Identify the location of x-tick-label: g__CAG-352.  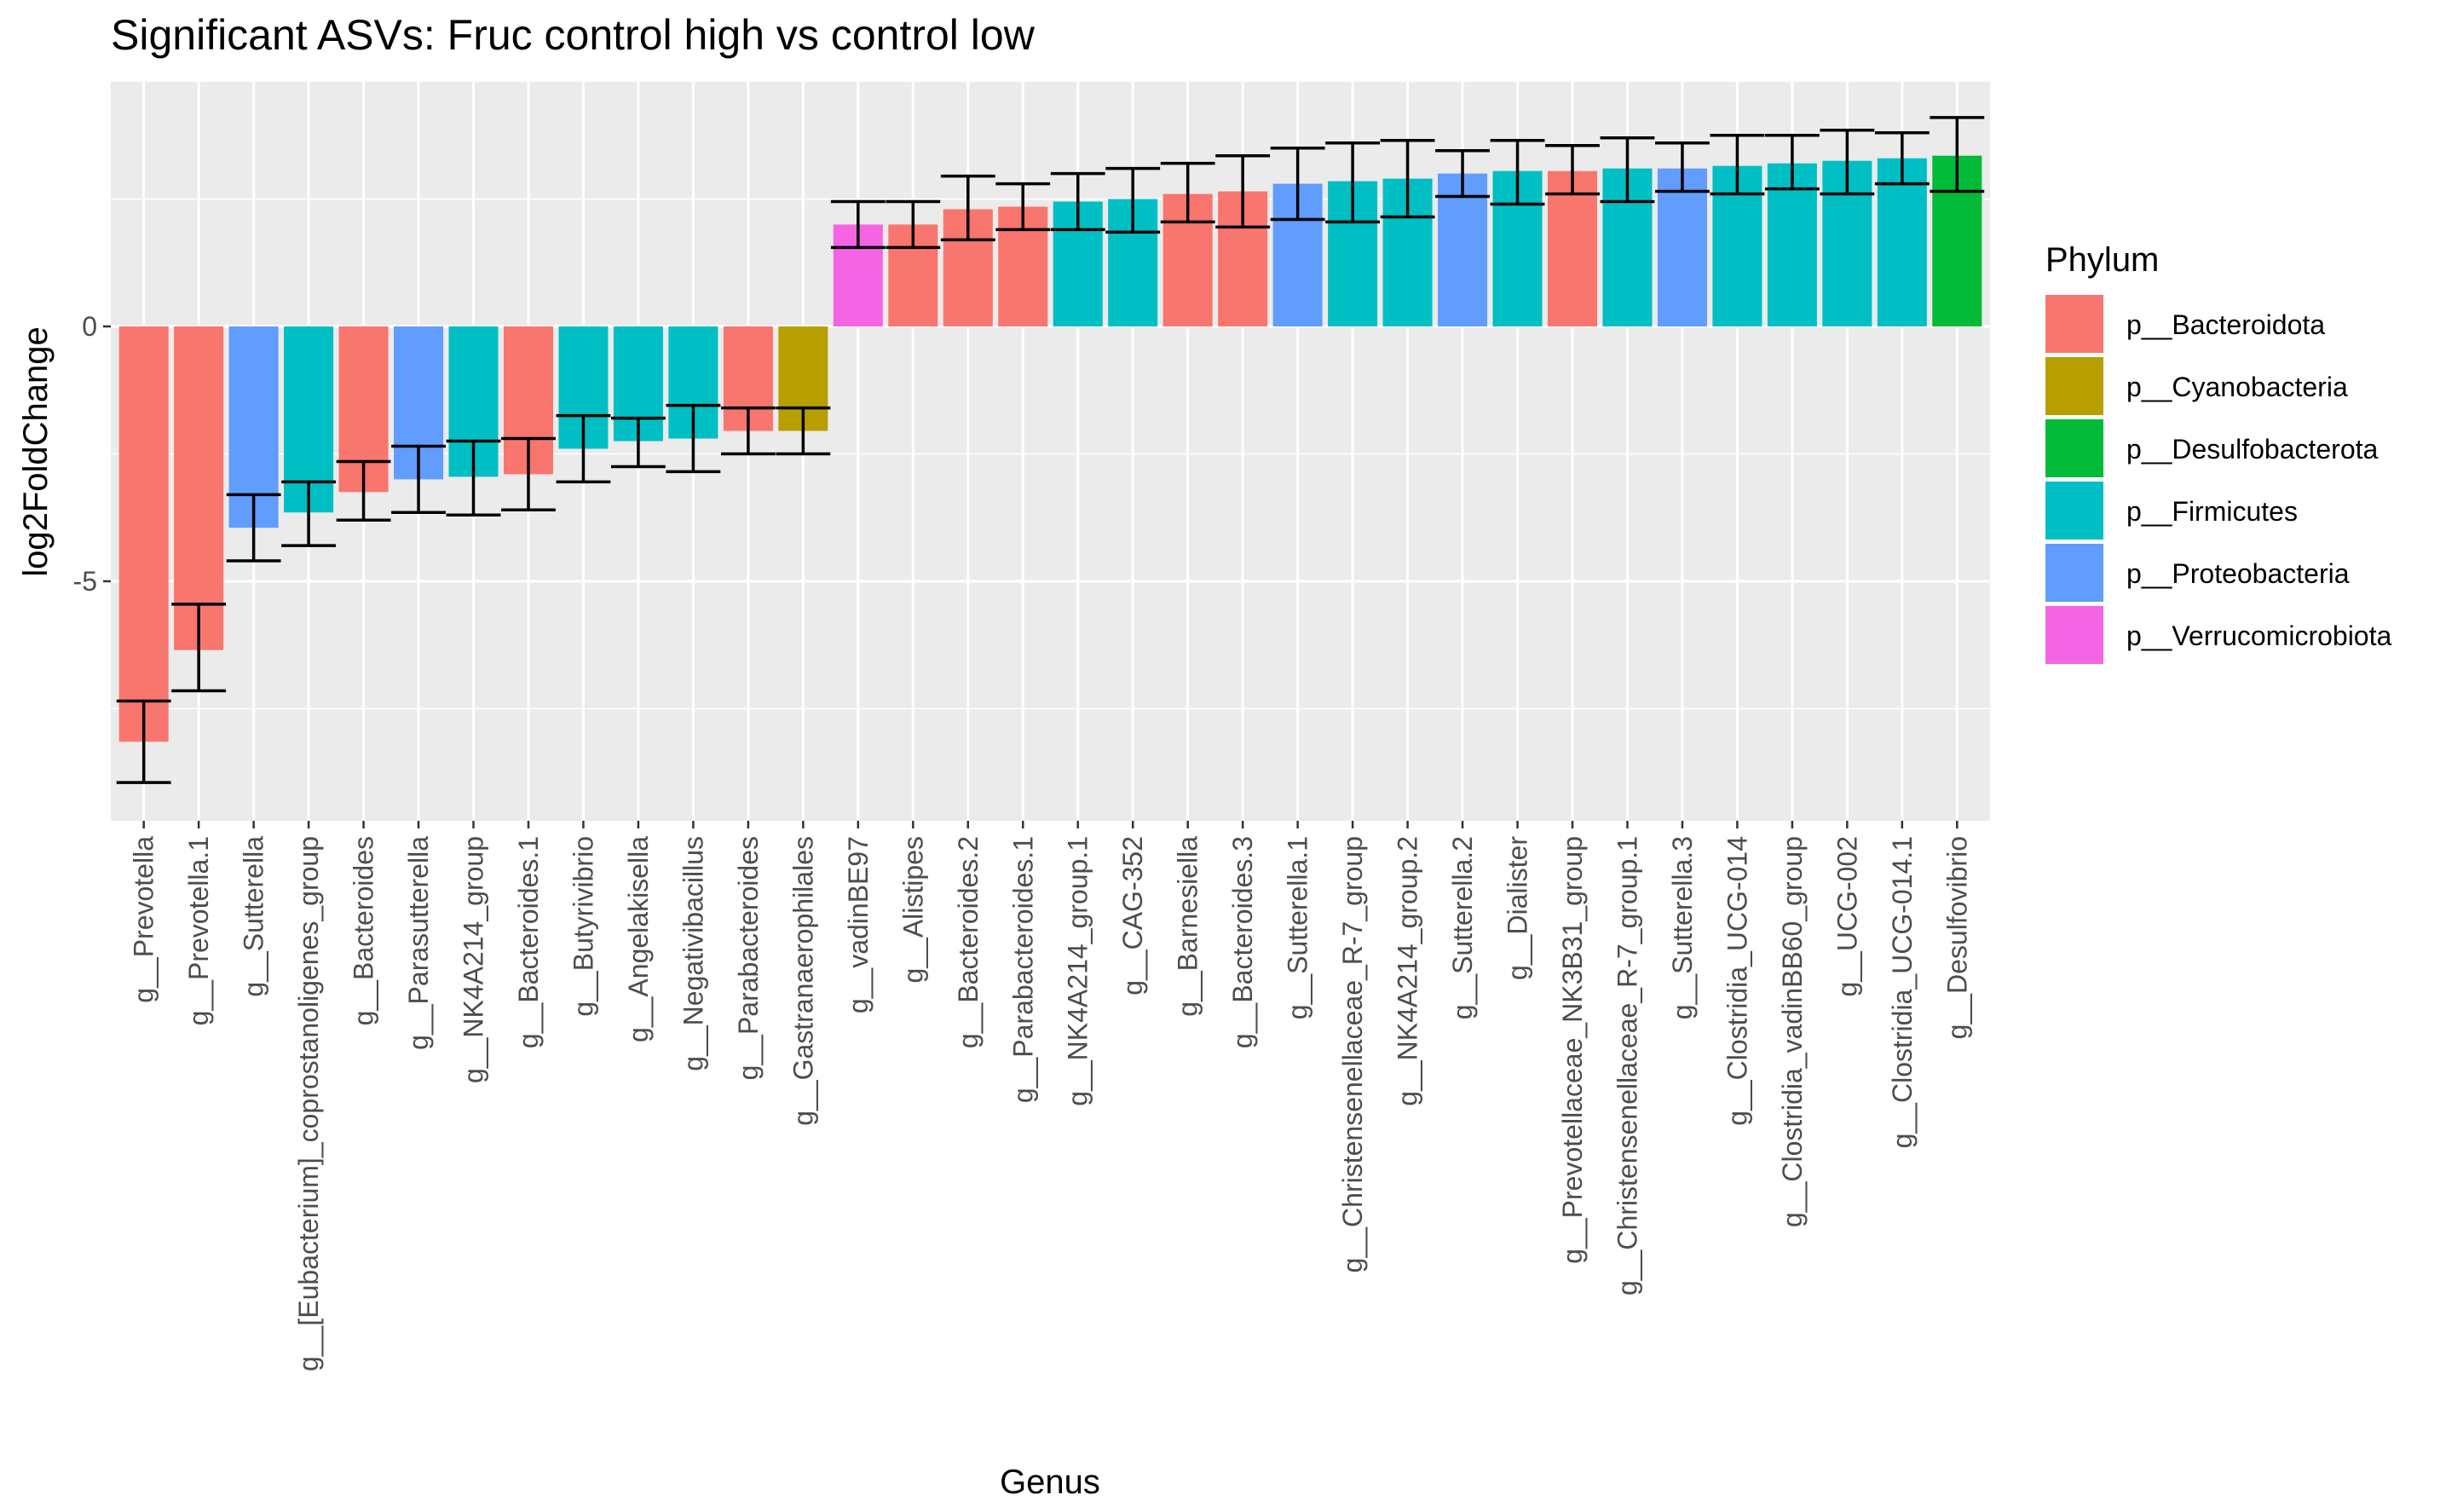
(1132, 915).